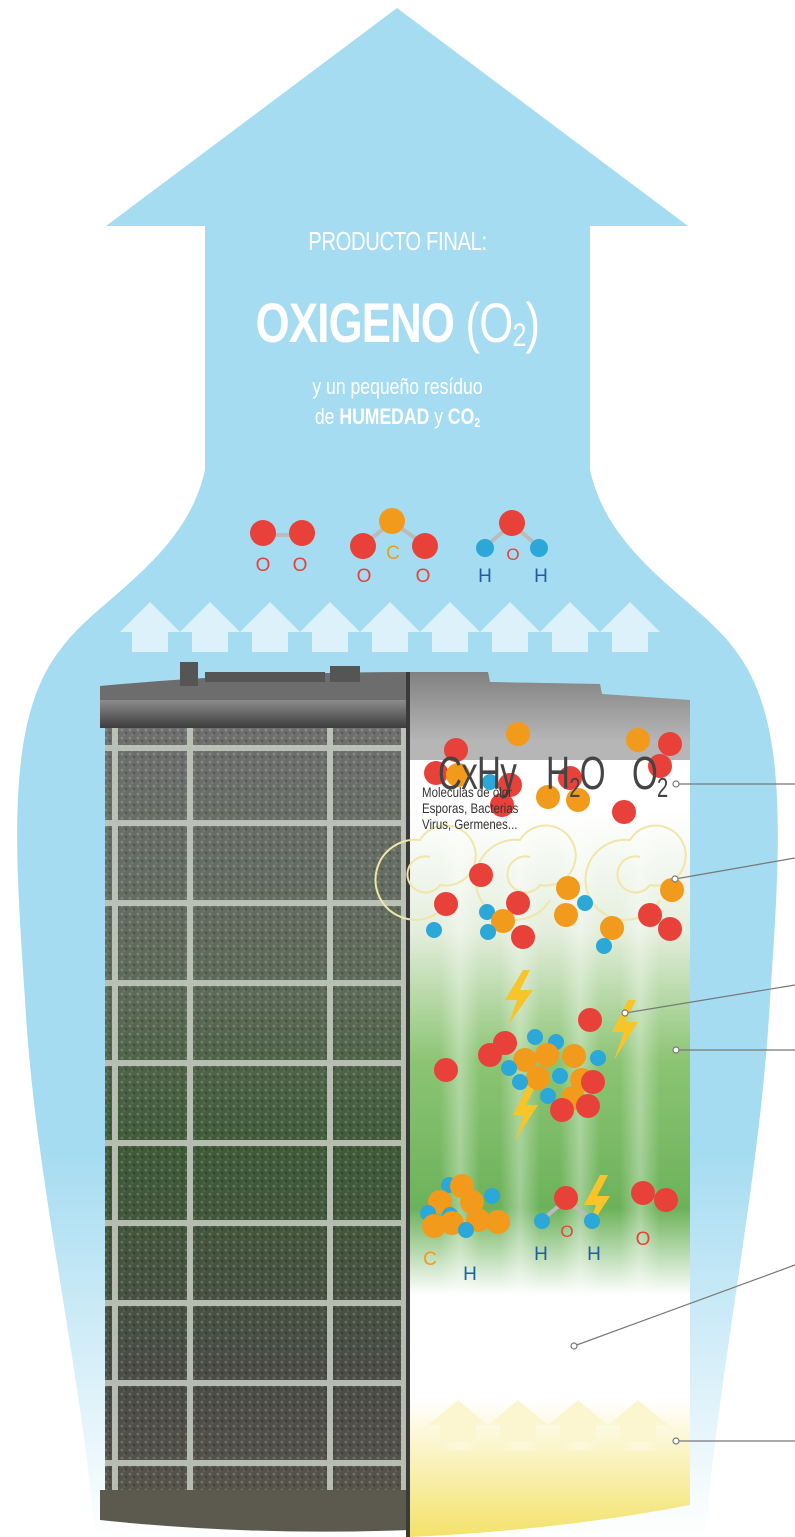  Describe the element at coordinates (384, 416) in the screenshot. I see `humidity-label: HUMEDAD` at that location.